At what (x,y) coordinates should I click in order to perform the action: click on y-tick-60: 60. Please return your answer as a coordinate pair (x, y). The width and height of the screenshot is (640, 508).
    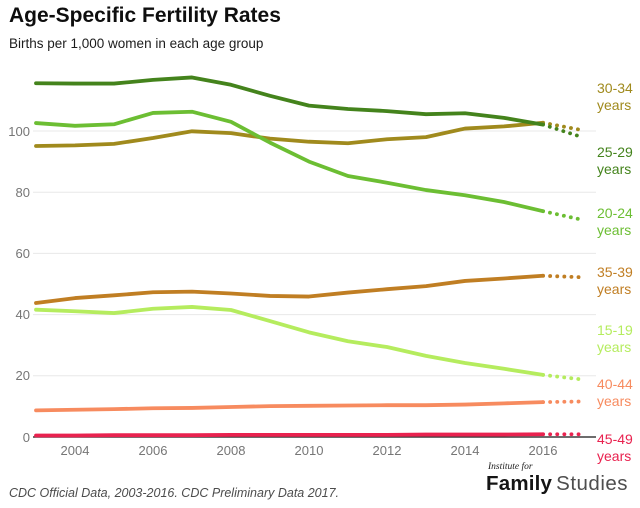
    Looking at the image, I should click on (22, 253).